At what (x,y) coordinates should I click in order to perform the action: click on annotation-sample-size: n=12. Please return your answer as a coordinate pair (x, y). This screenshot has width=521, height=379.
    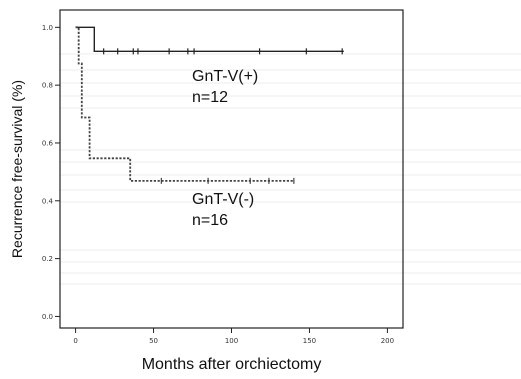
    Looking at the image, I should click on (210, 97).